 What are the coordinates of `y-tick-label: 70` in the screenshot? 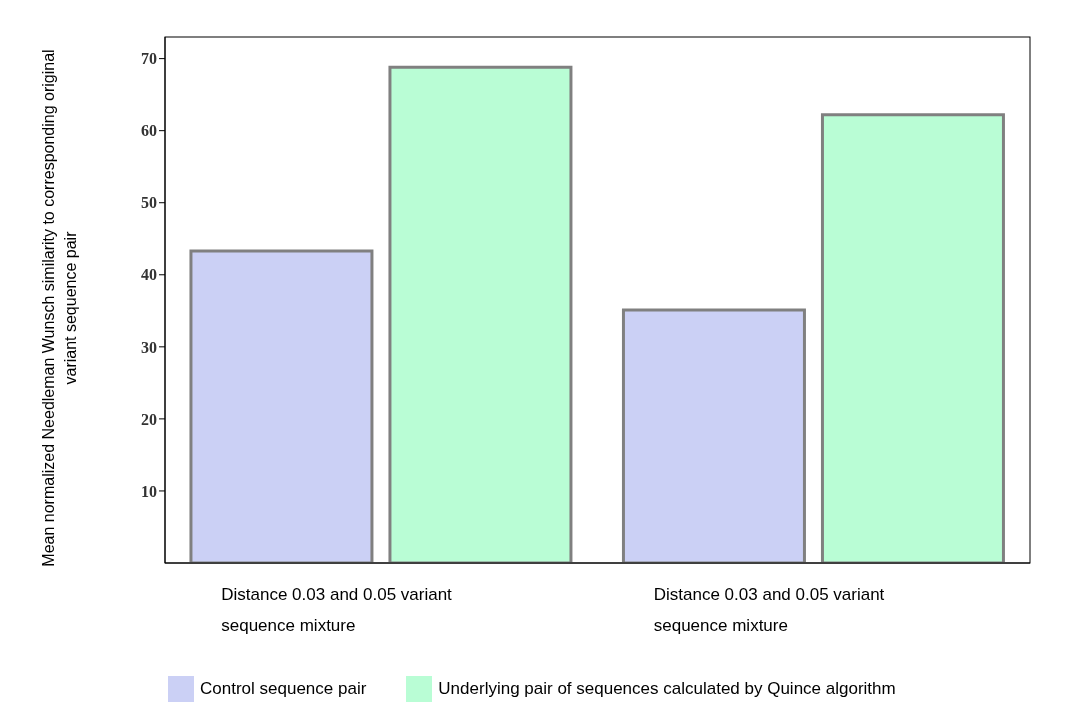 It's located at (149, 59).